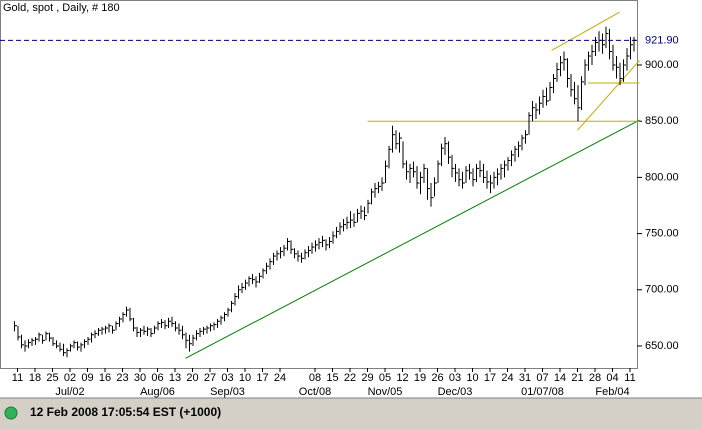  I want to click on y-tick-label: 650.00, so click(662, 346).